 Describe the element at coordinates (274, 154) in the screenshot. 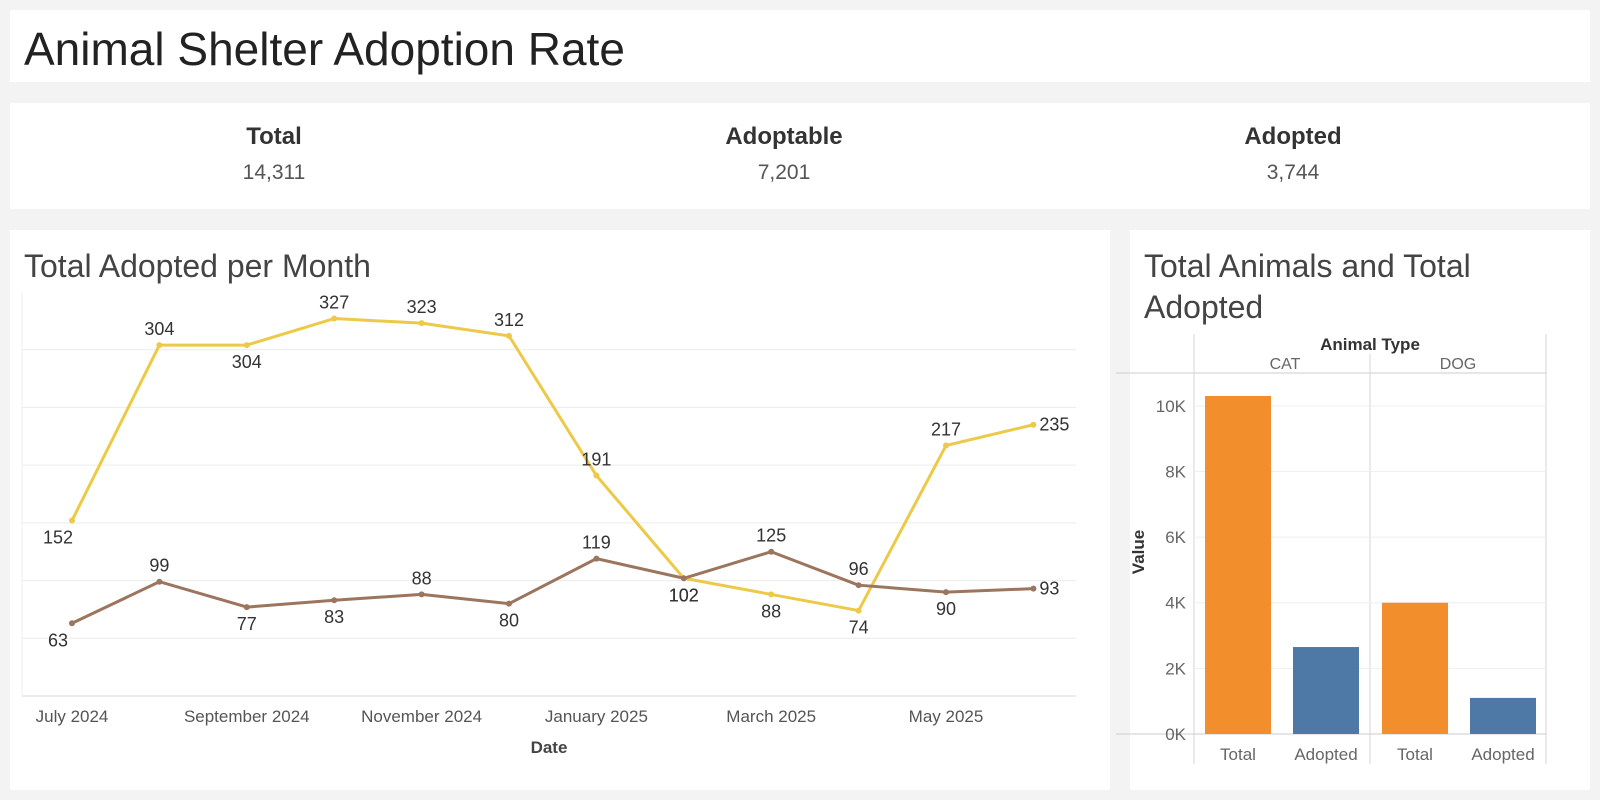

I see `kpi-total: Total 14,311` at that location.